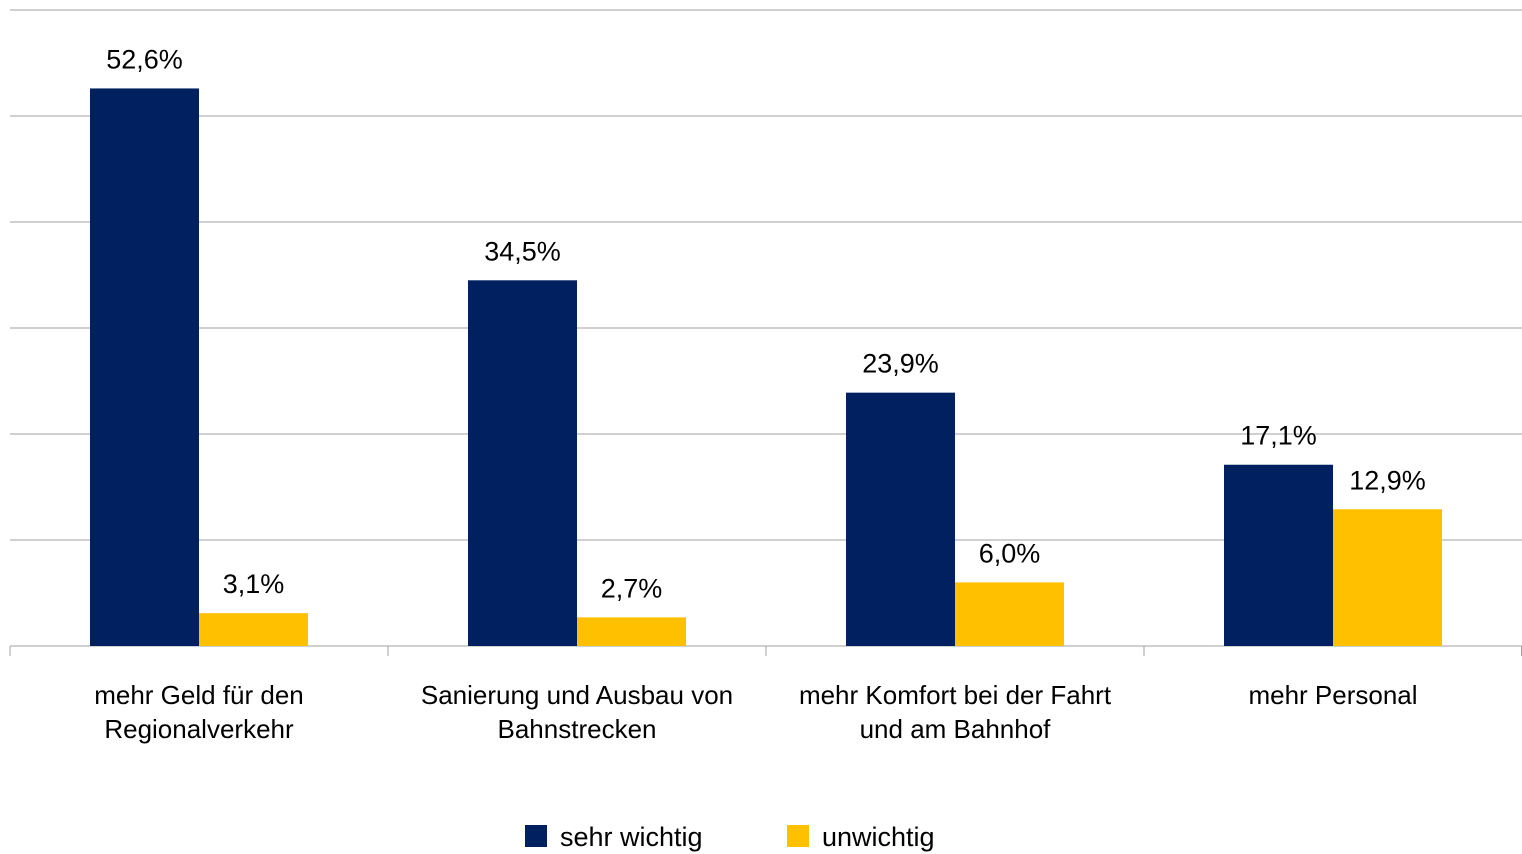  I want to click on data-label: 2,7%, so click(632, 588).